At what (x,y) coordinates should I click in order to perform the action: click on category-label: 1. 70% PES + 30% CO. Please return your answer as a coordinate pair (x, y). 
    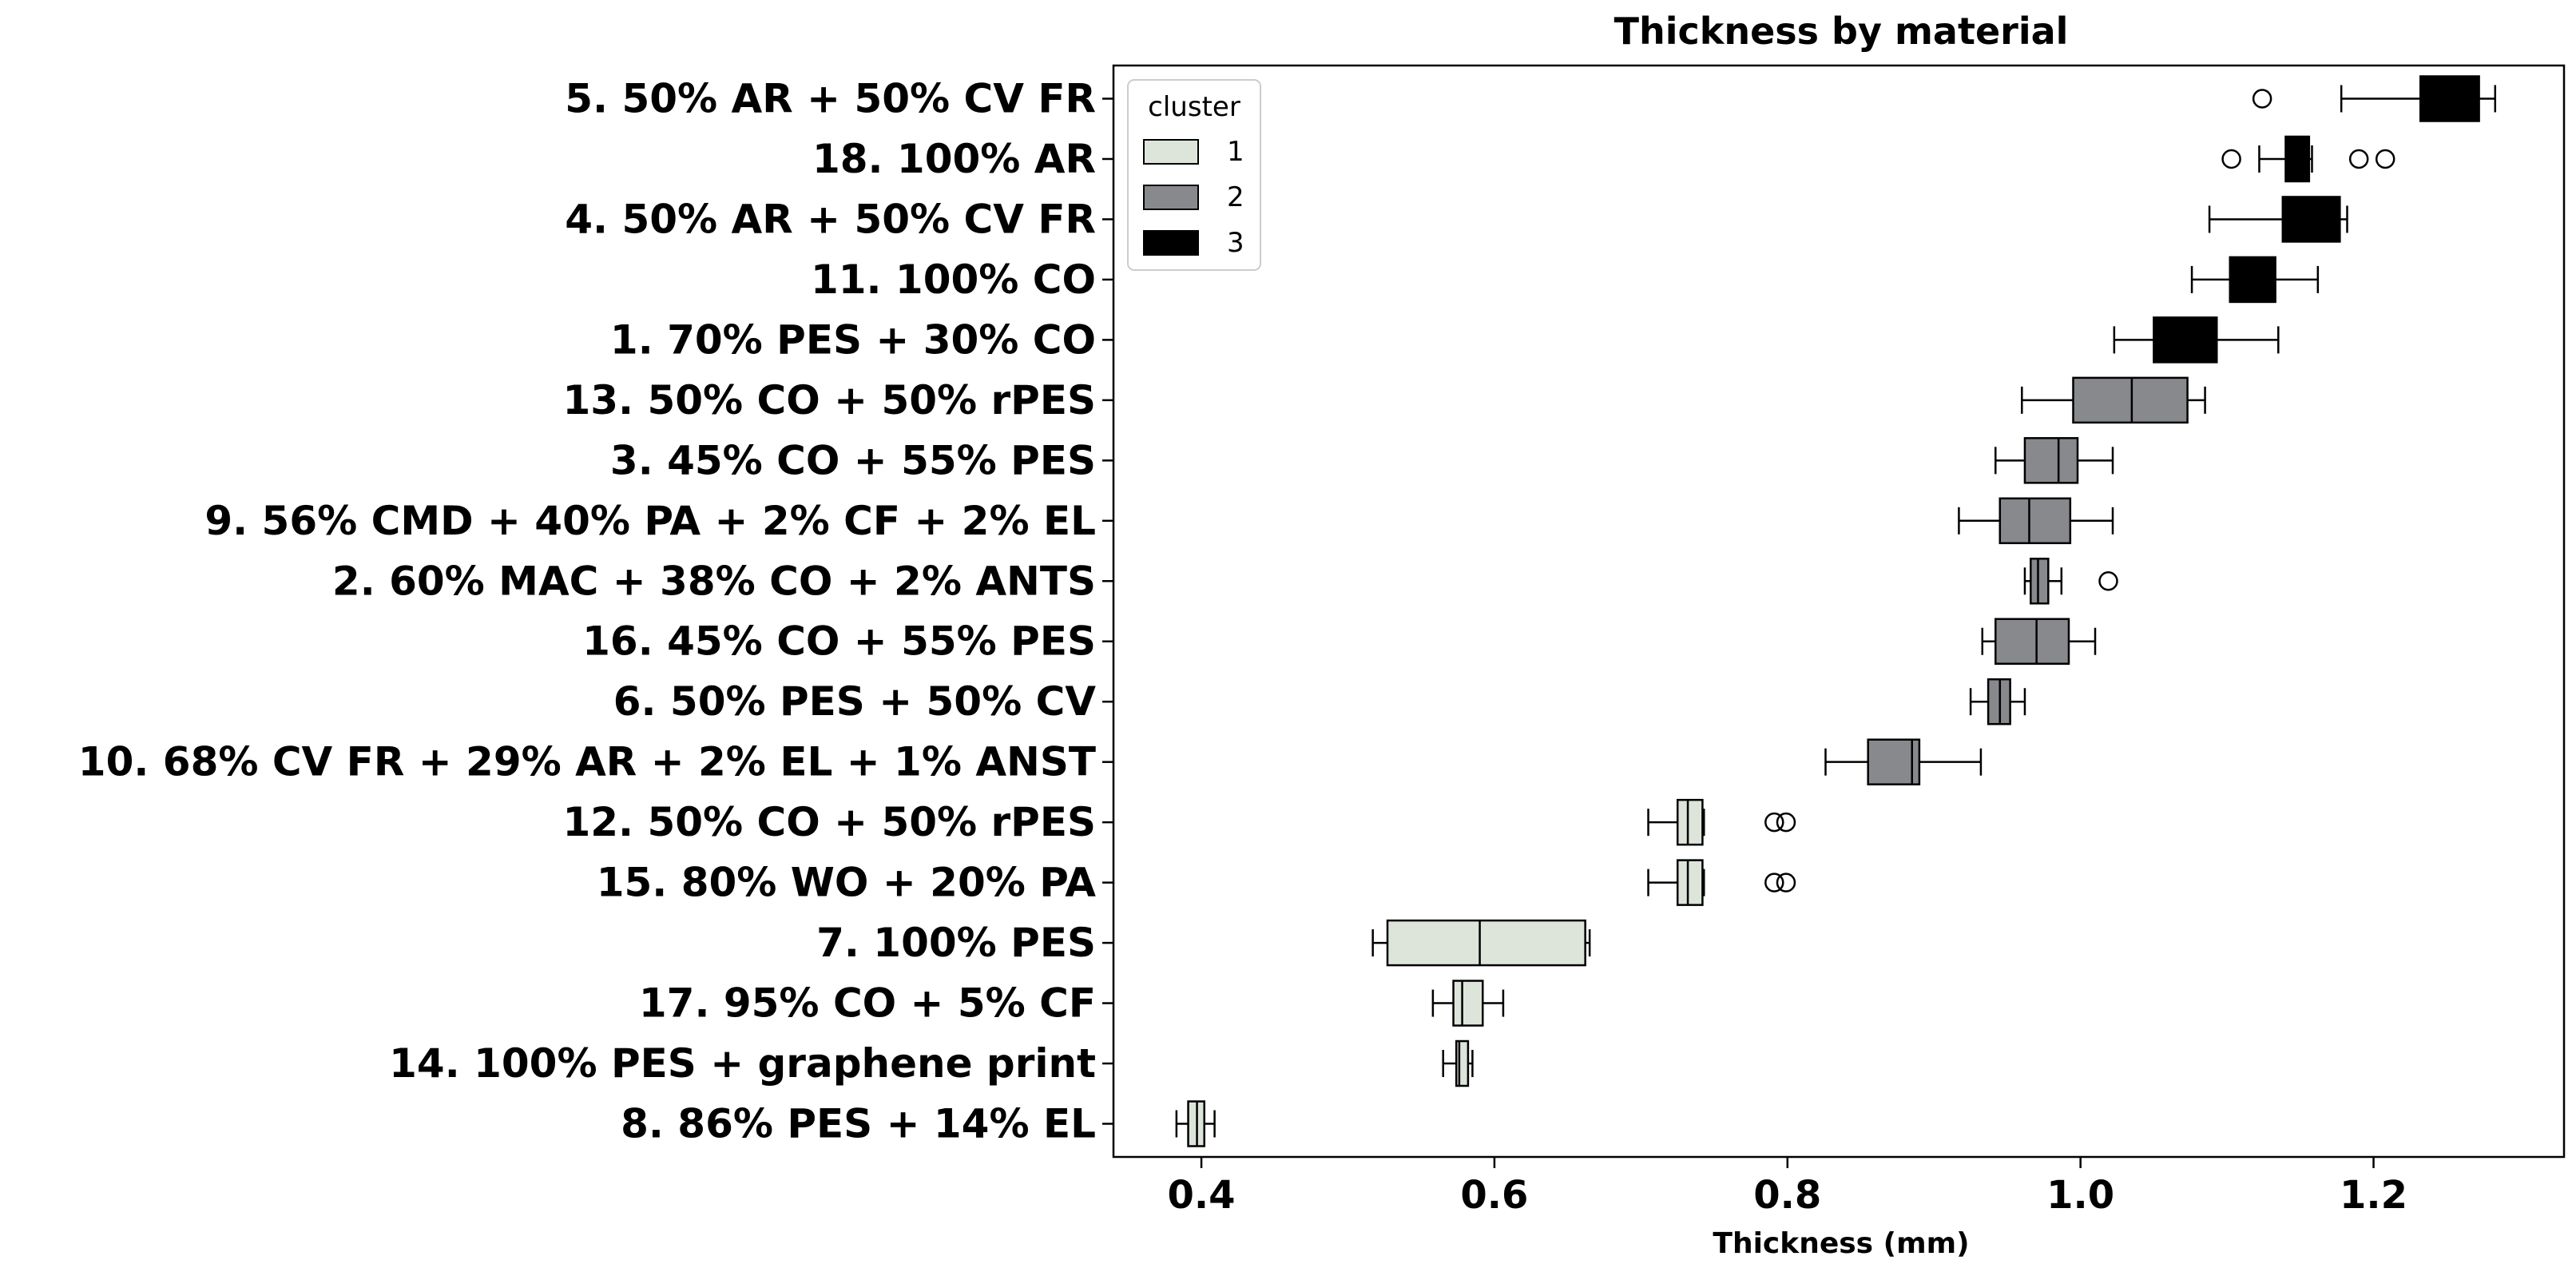
    Looking at the image, I should click on (853, 339).